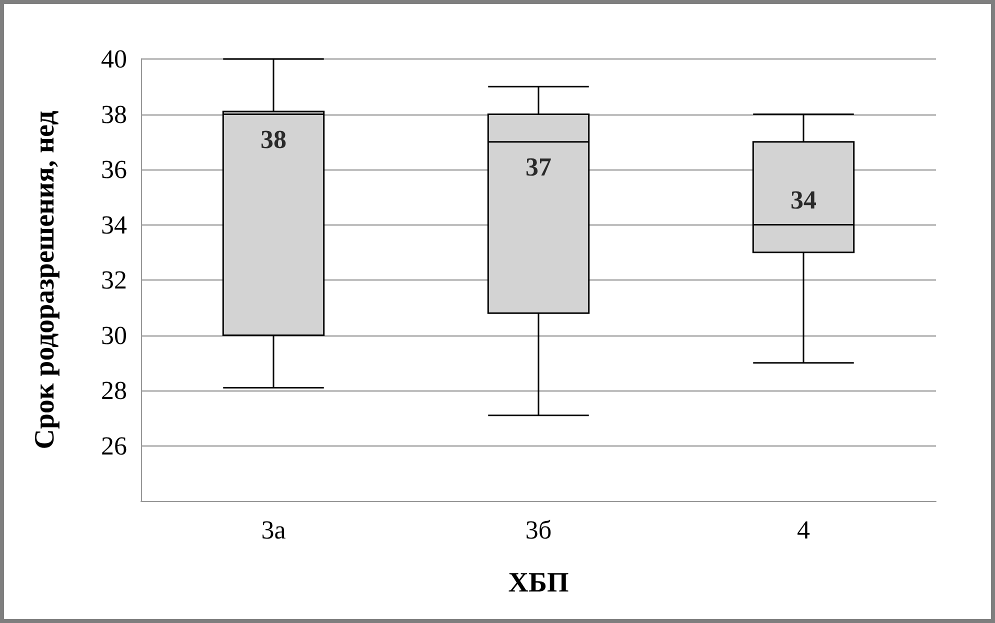  Describe the element at coordinates (114, 114) in the screenshot. I see `y-tick-label: 38` at that location.